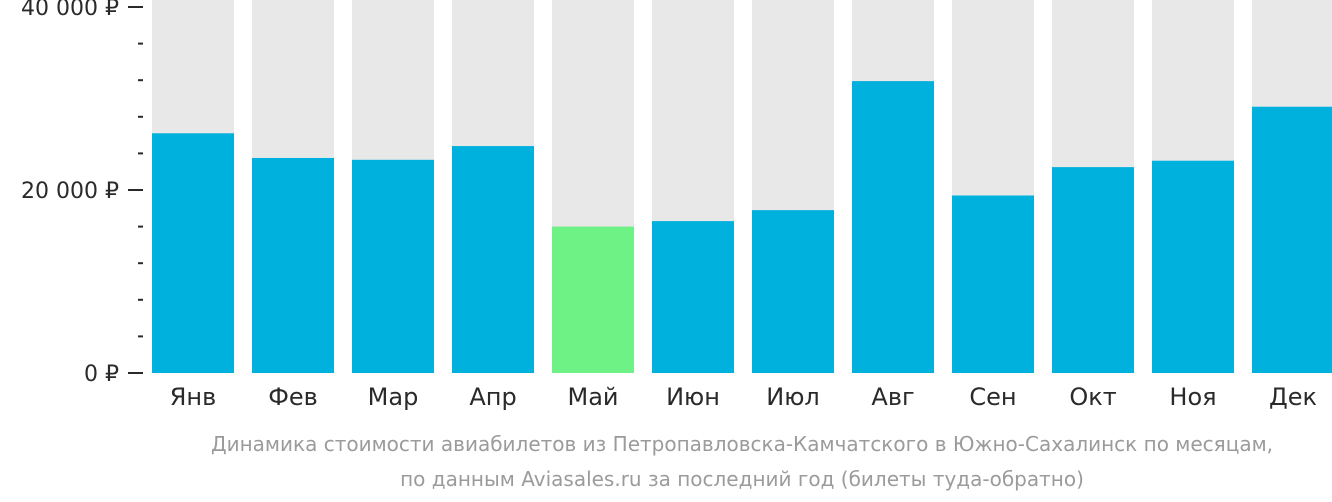  Describe the element at coordinates (693, 397) in the screenshot. I see `x-tick-label: Июн` at that location.